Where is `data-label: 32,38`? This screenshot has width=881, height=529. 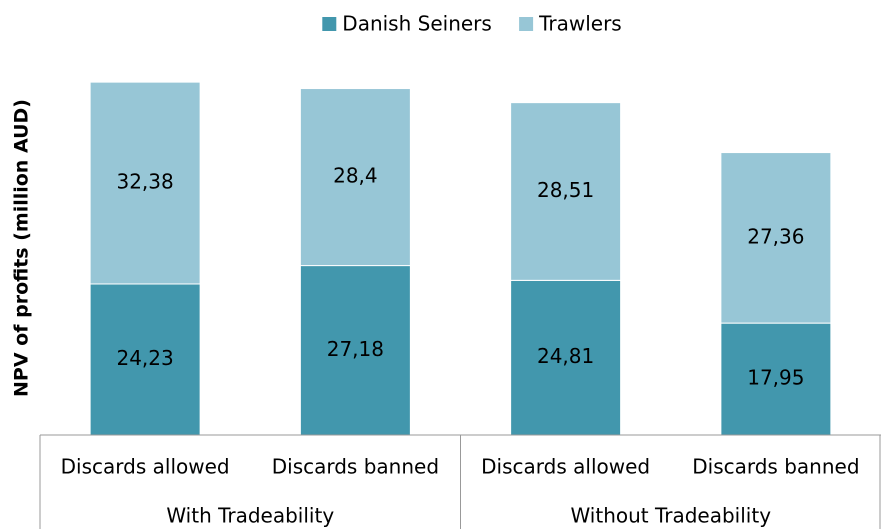
data-label: 32,38 is located at coordinates (144, 182).